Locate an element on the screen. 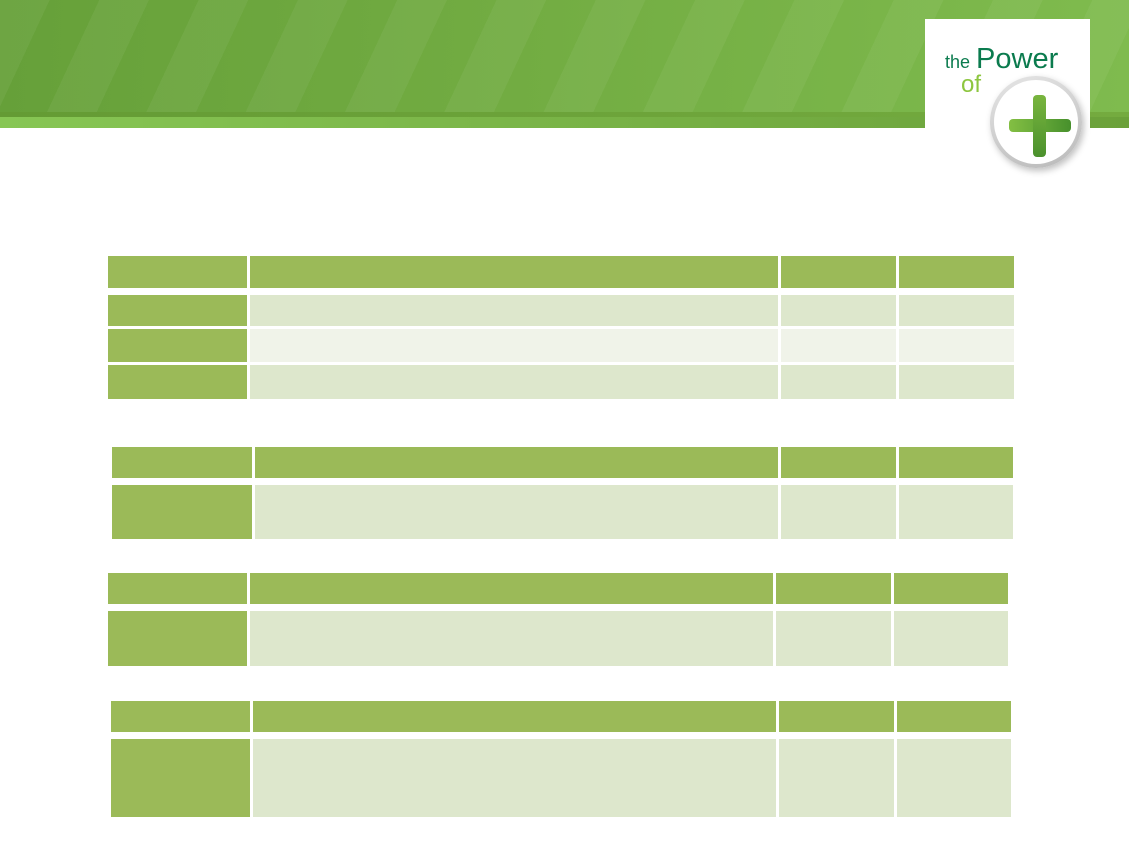  table-1-header-row is located at coordinates (561, 274).